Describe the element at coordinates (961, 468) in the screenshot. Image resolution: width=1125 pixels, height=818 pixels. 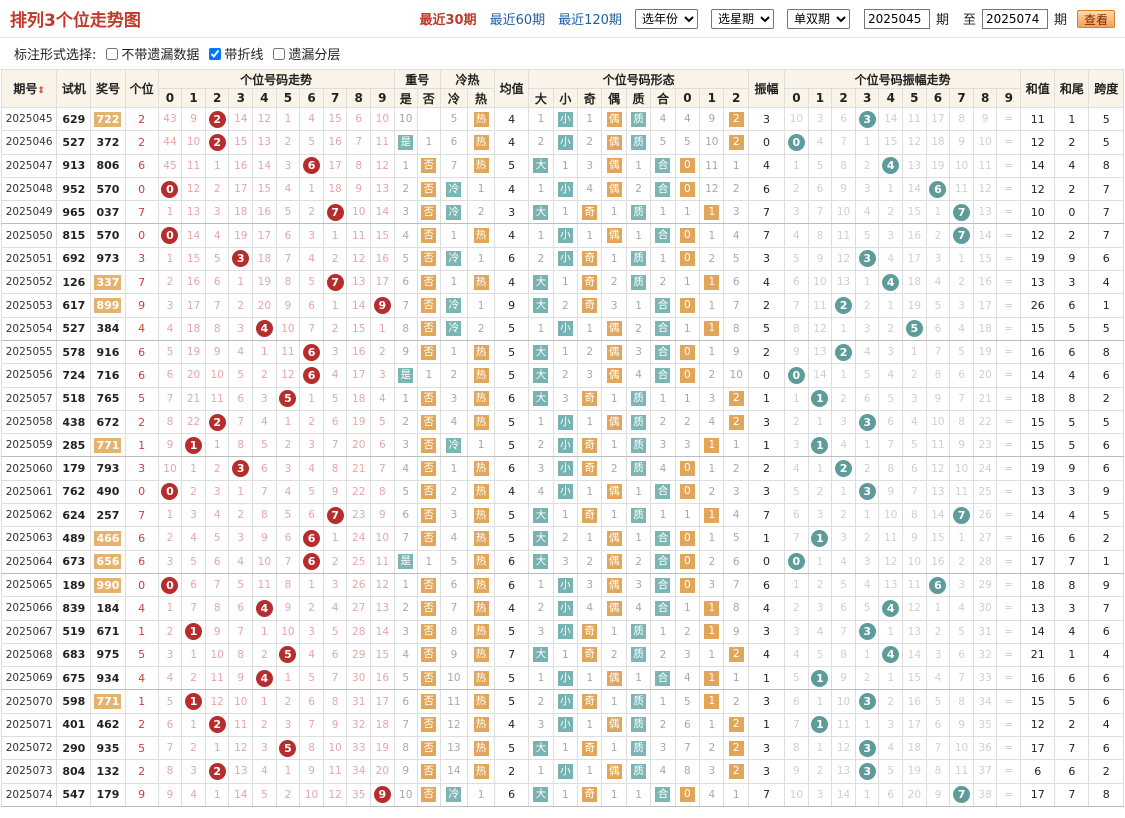
I see `amp-trend-cell-7: 10` at that location.